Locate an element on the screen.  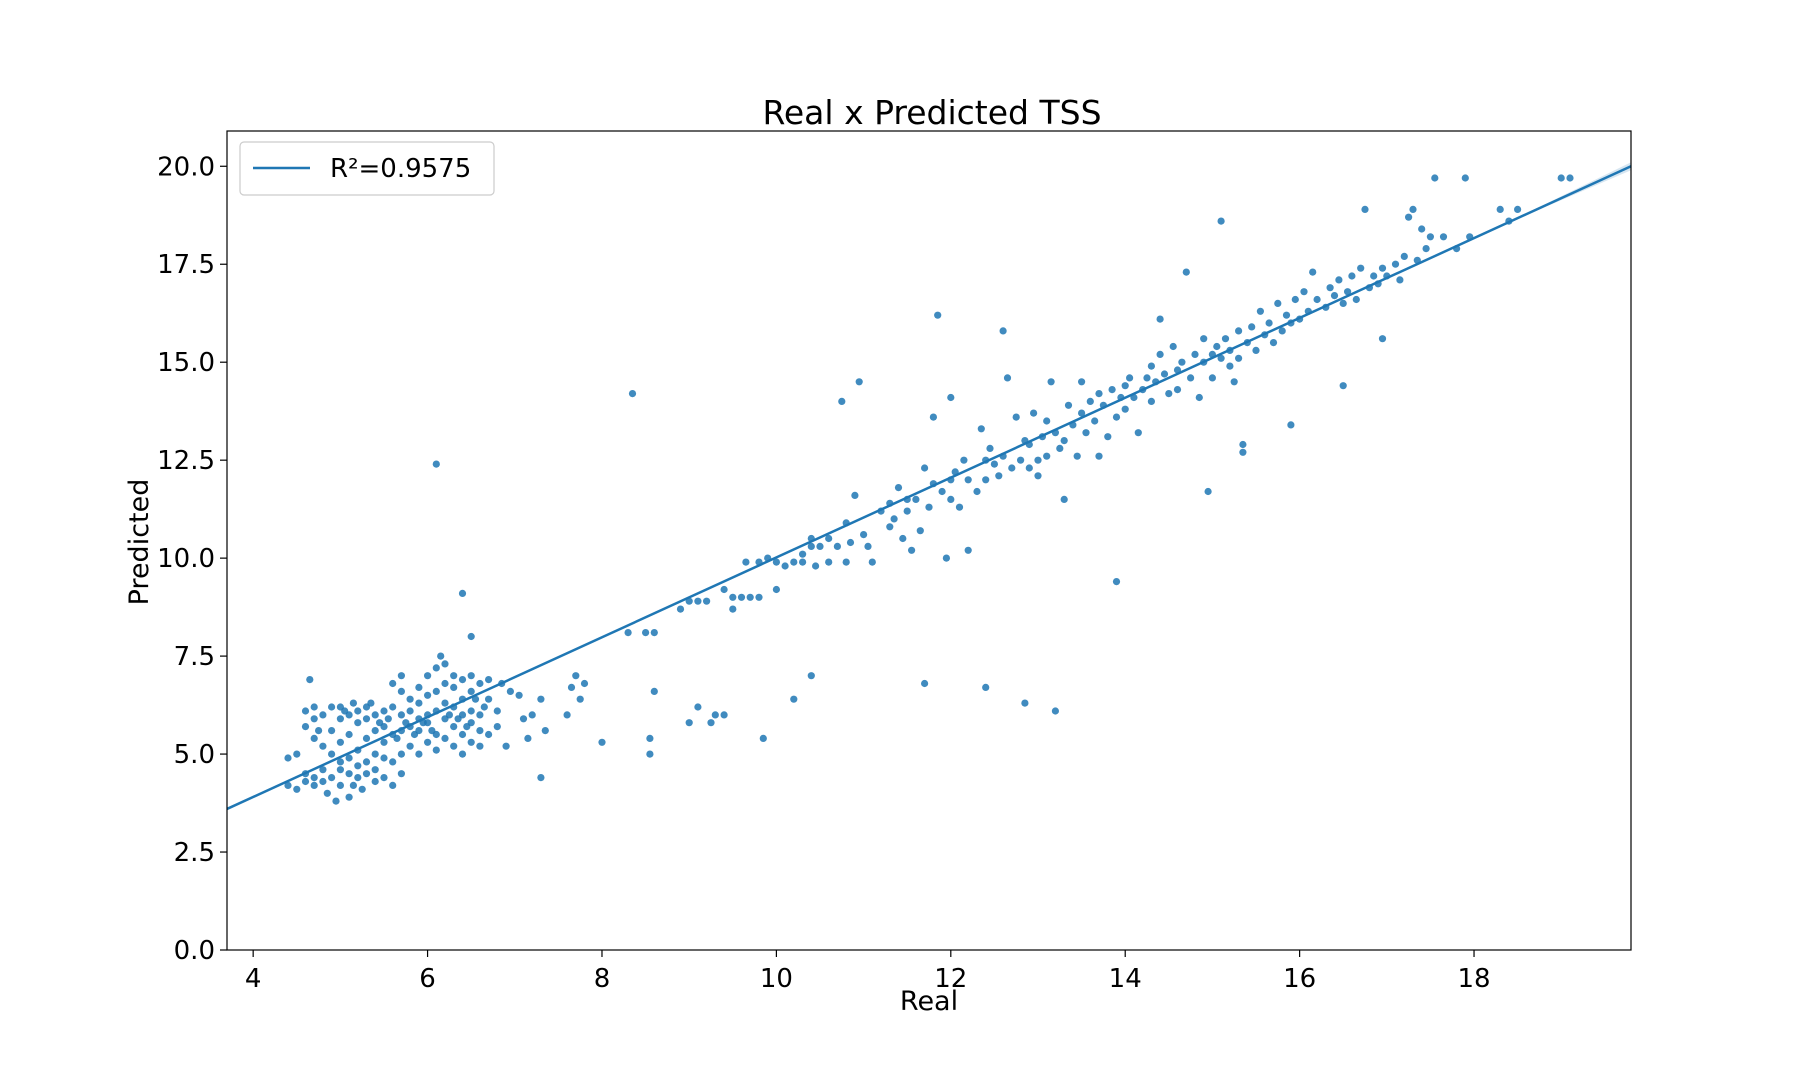
y-tick-label: 15.0 is located at coordinates (186, 363).